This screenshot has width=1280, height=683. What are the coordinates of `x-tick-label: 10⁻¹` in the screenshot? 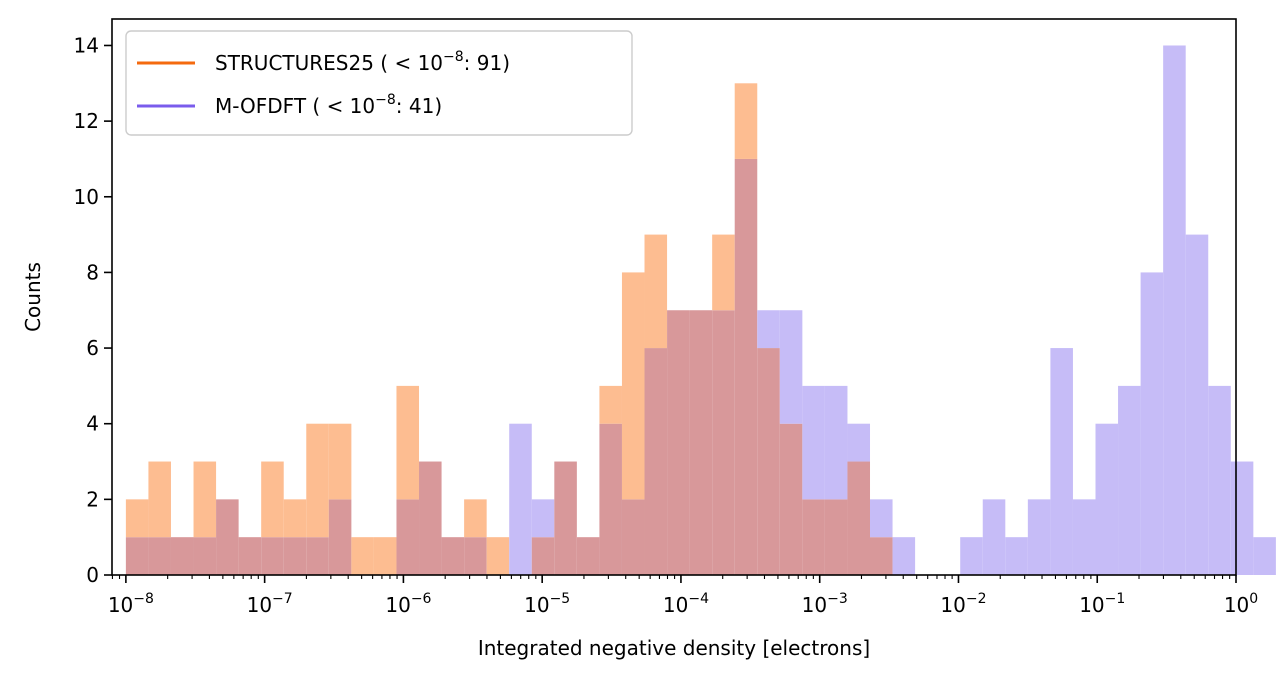 It's located at (1102, 604).